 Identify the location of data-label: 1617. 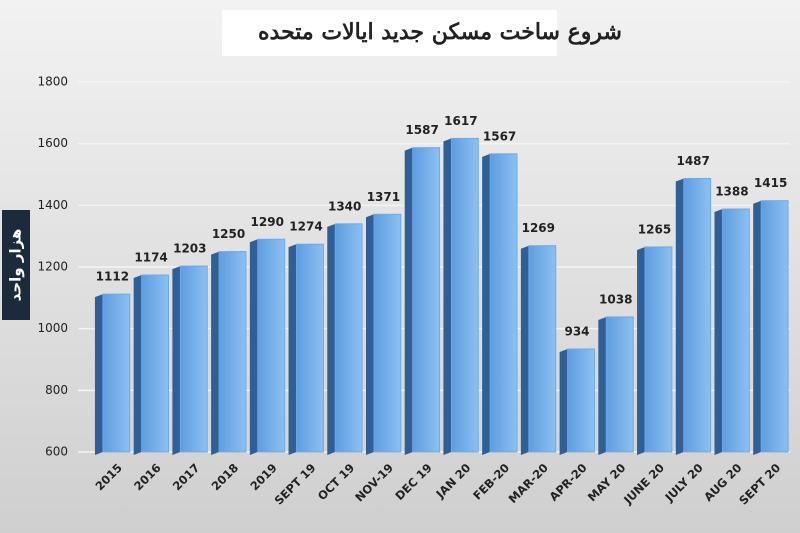
(460, 121).